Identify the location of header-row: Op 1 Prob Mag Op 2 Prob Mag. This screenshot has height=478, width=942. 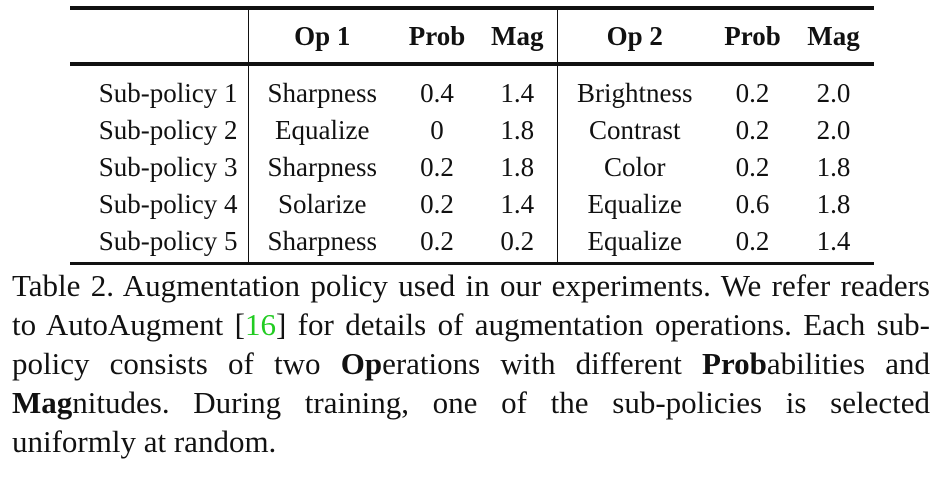
(472, 36).